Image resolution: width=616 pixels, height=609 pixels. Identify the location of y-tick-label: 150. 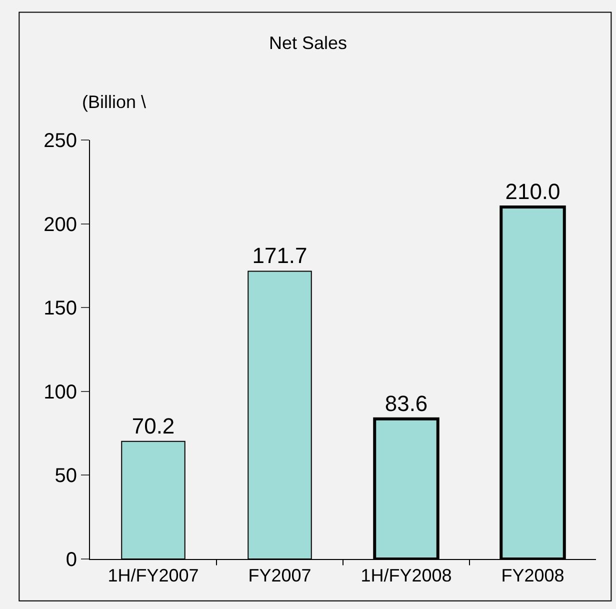
(60, 309).